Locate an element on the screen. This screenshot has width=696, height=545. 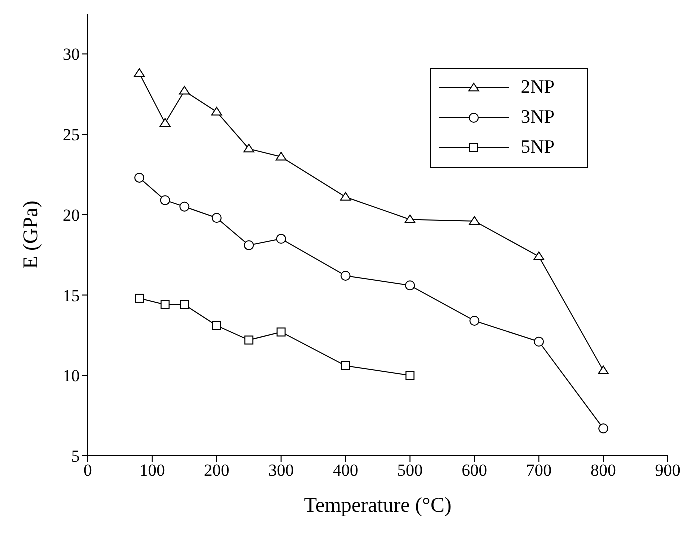
x-tick-label: 900 is located at coordinates (668, 470).